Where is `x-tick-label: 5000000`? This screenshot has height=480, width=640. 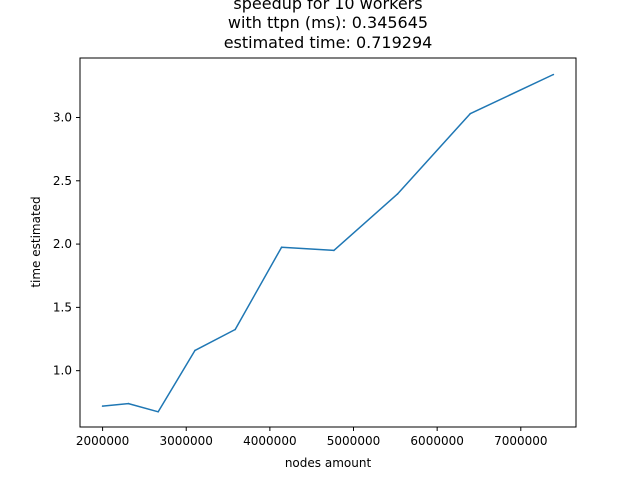 x-tick-label: 5000000 is located at coordinates (353, 441).